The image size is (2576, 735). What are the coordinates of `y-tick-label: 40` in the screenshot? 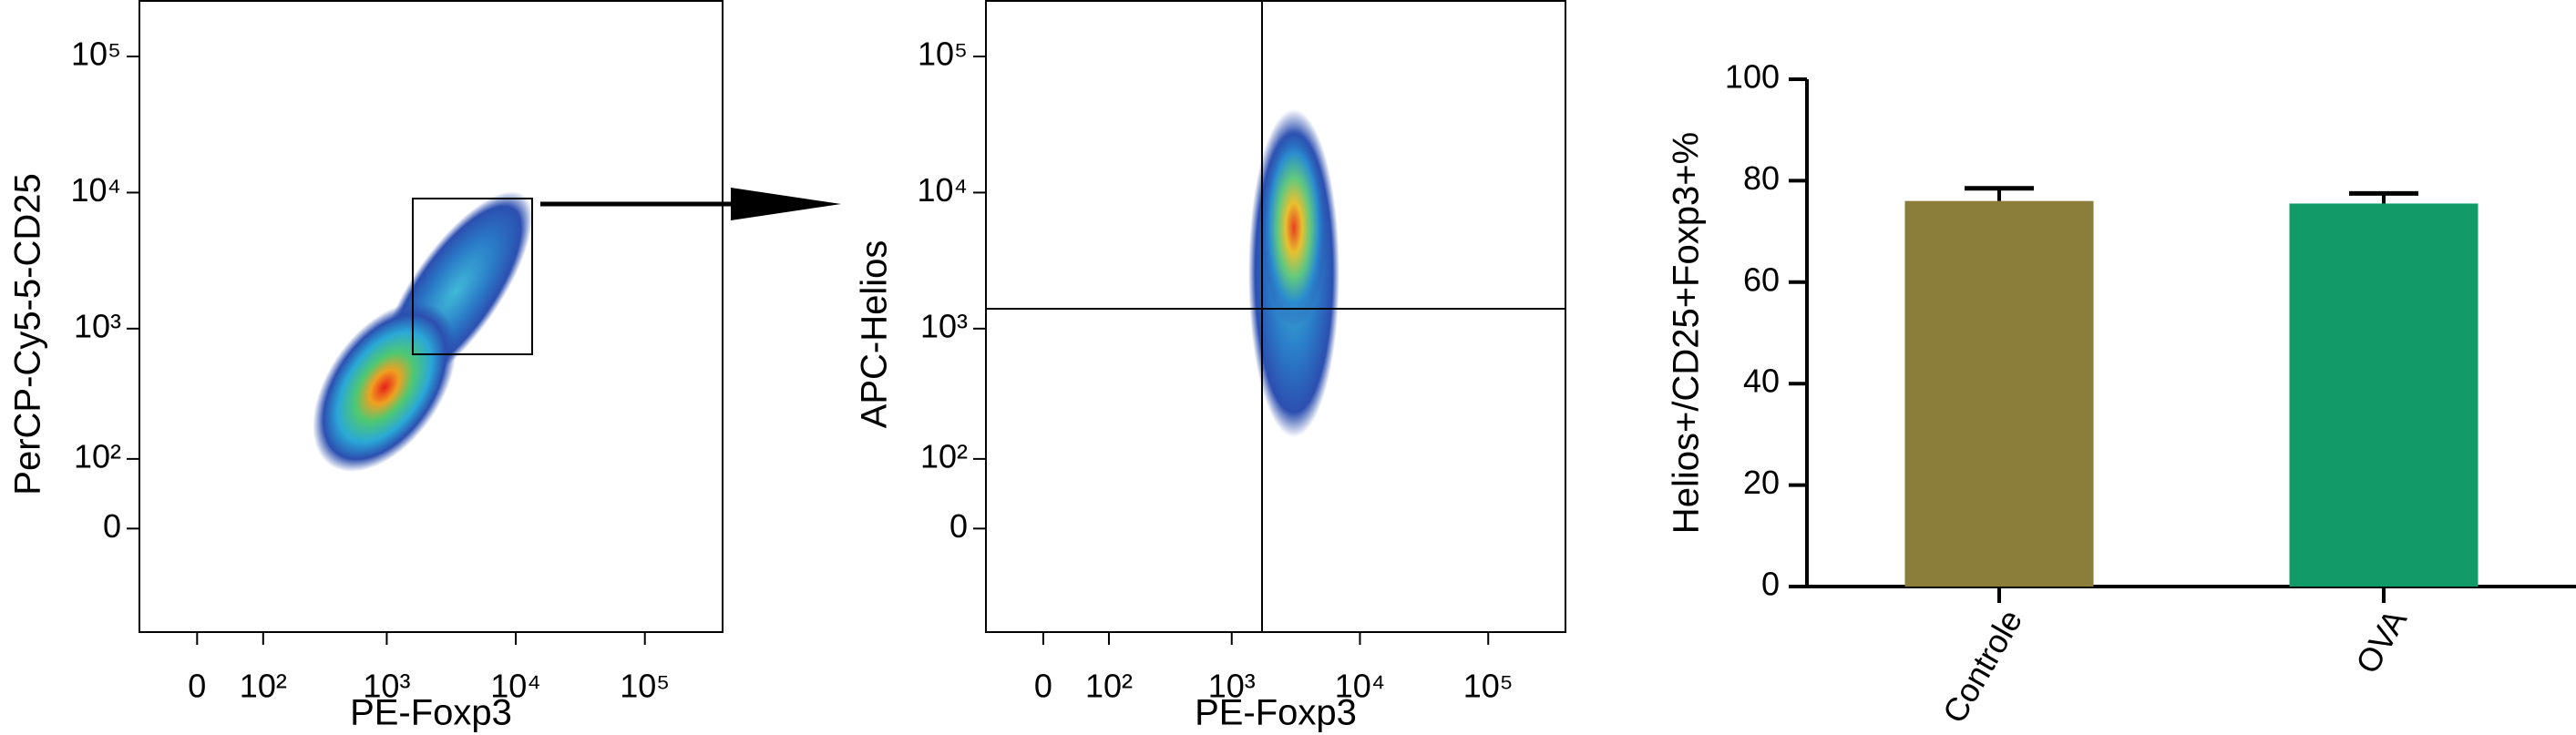 It's located at (1762, 381).